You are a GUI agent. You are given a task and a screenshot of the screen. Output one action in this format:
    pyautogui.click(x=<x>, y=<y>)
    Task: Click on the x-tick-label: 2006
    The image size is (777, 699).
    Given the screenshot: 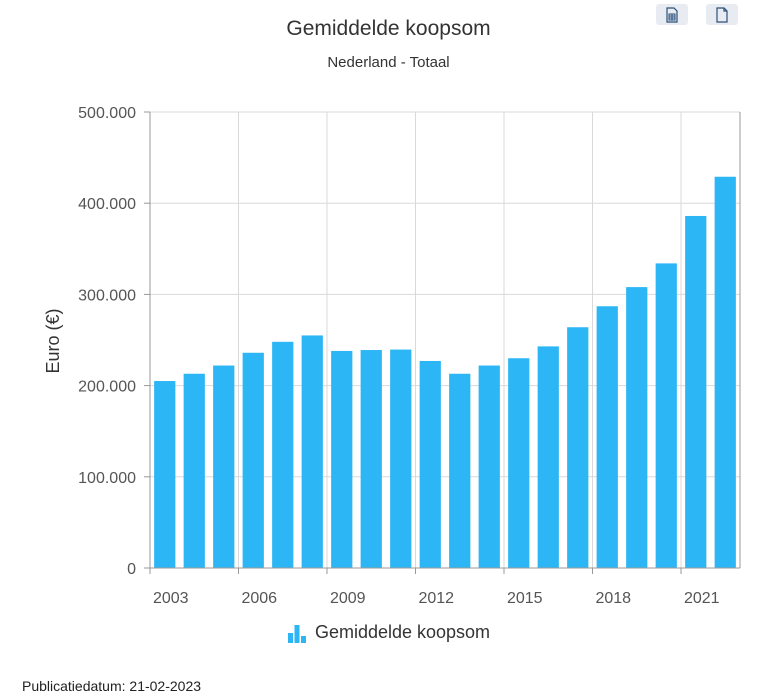 What is the action you would take?
    pyautogui.click(x=259, y=598)
    